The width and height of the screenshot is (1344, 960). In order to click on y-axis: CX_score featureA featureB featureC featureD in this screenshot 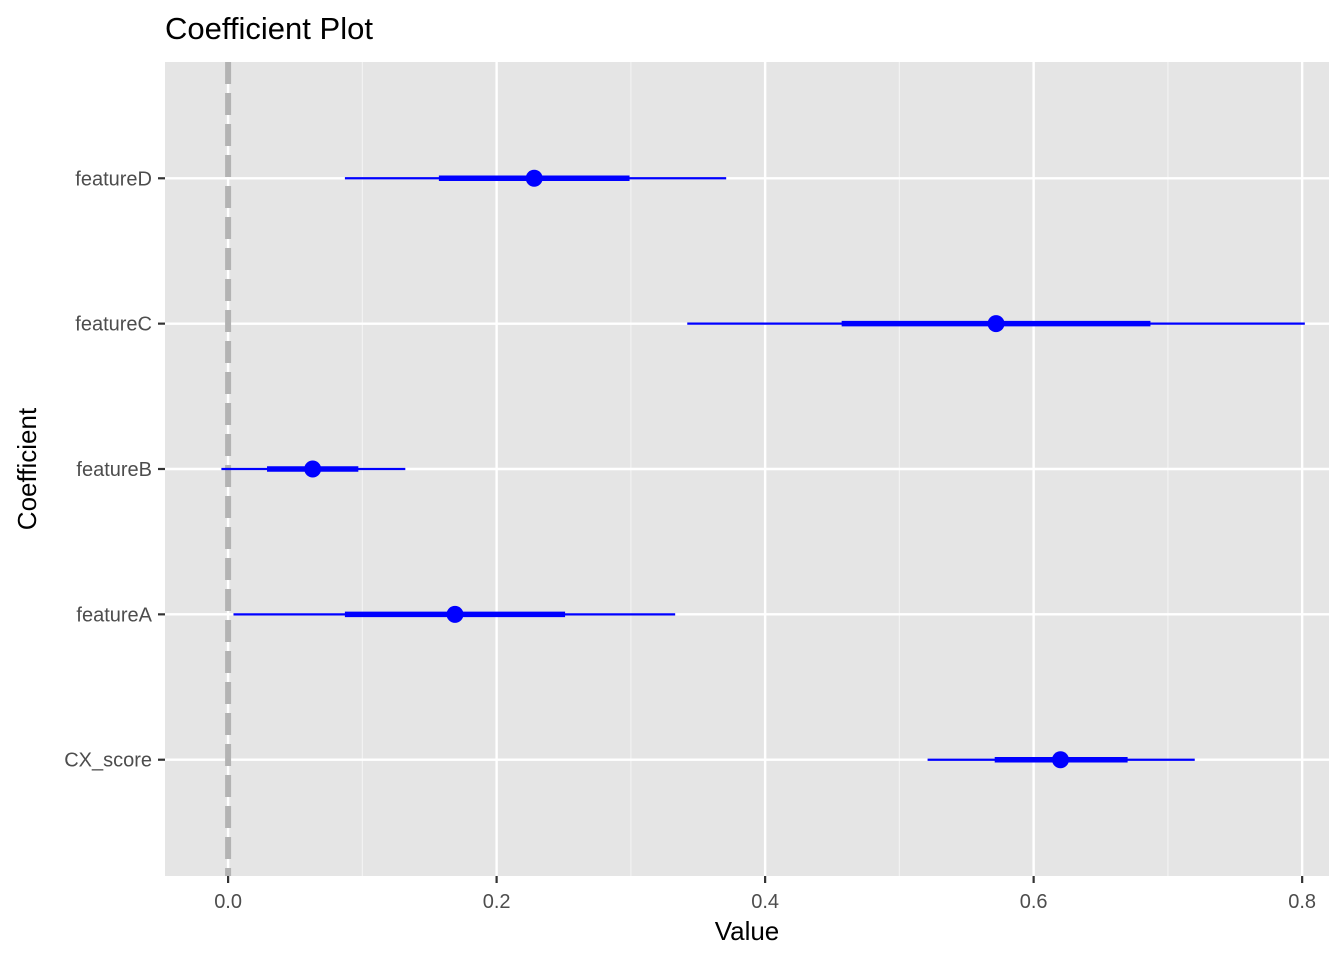, I will do `click(114, 470)`.